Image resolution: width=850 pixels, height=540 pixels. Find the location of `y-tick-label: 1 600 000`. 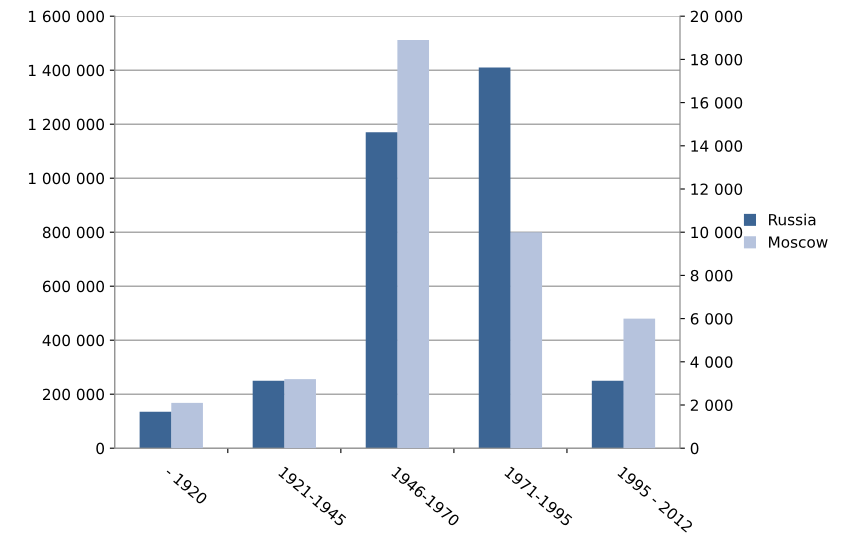

y-tick-label: 1 600 000 is located at coordinates (66, 16).